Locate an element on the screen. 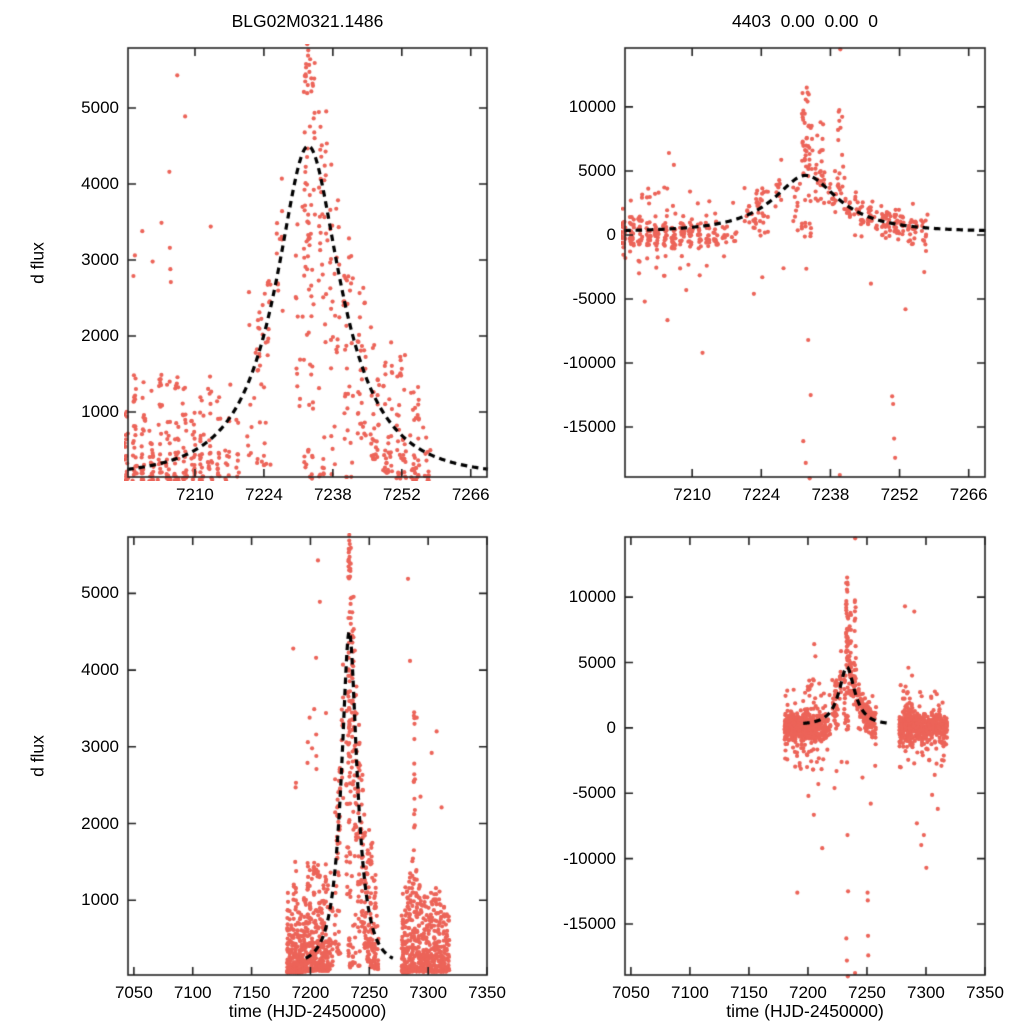 This screenshot has width=1024, height=1024. x-axis-label-bottom-left: time (HJD-2450000) is located at coordinates (307, 1011).